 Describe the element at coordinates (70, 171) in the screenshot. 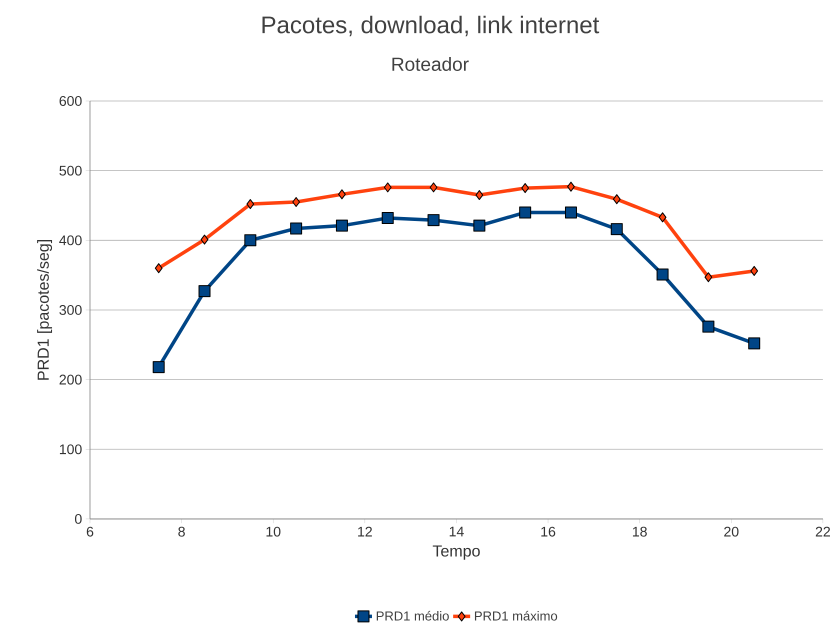

I see `y-tick-label: 500` at that location.